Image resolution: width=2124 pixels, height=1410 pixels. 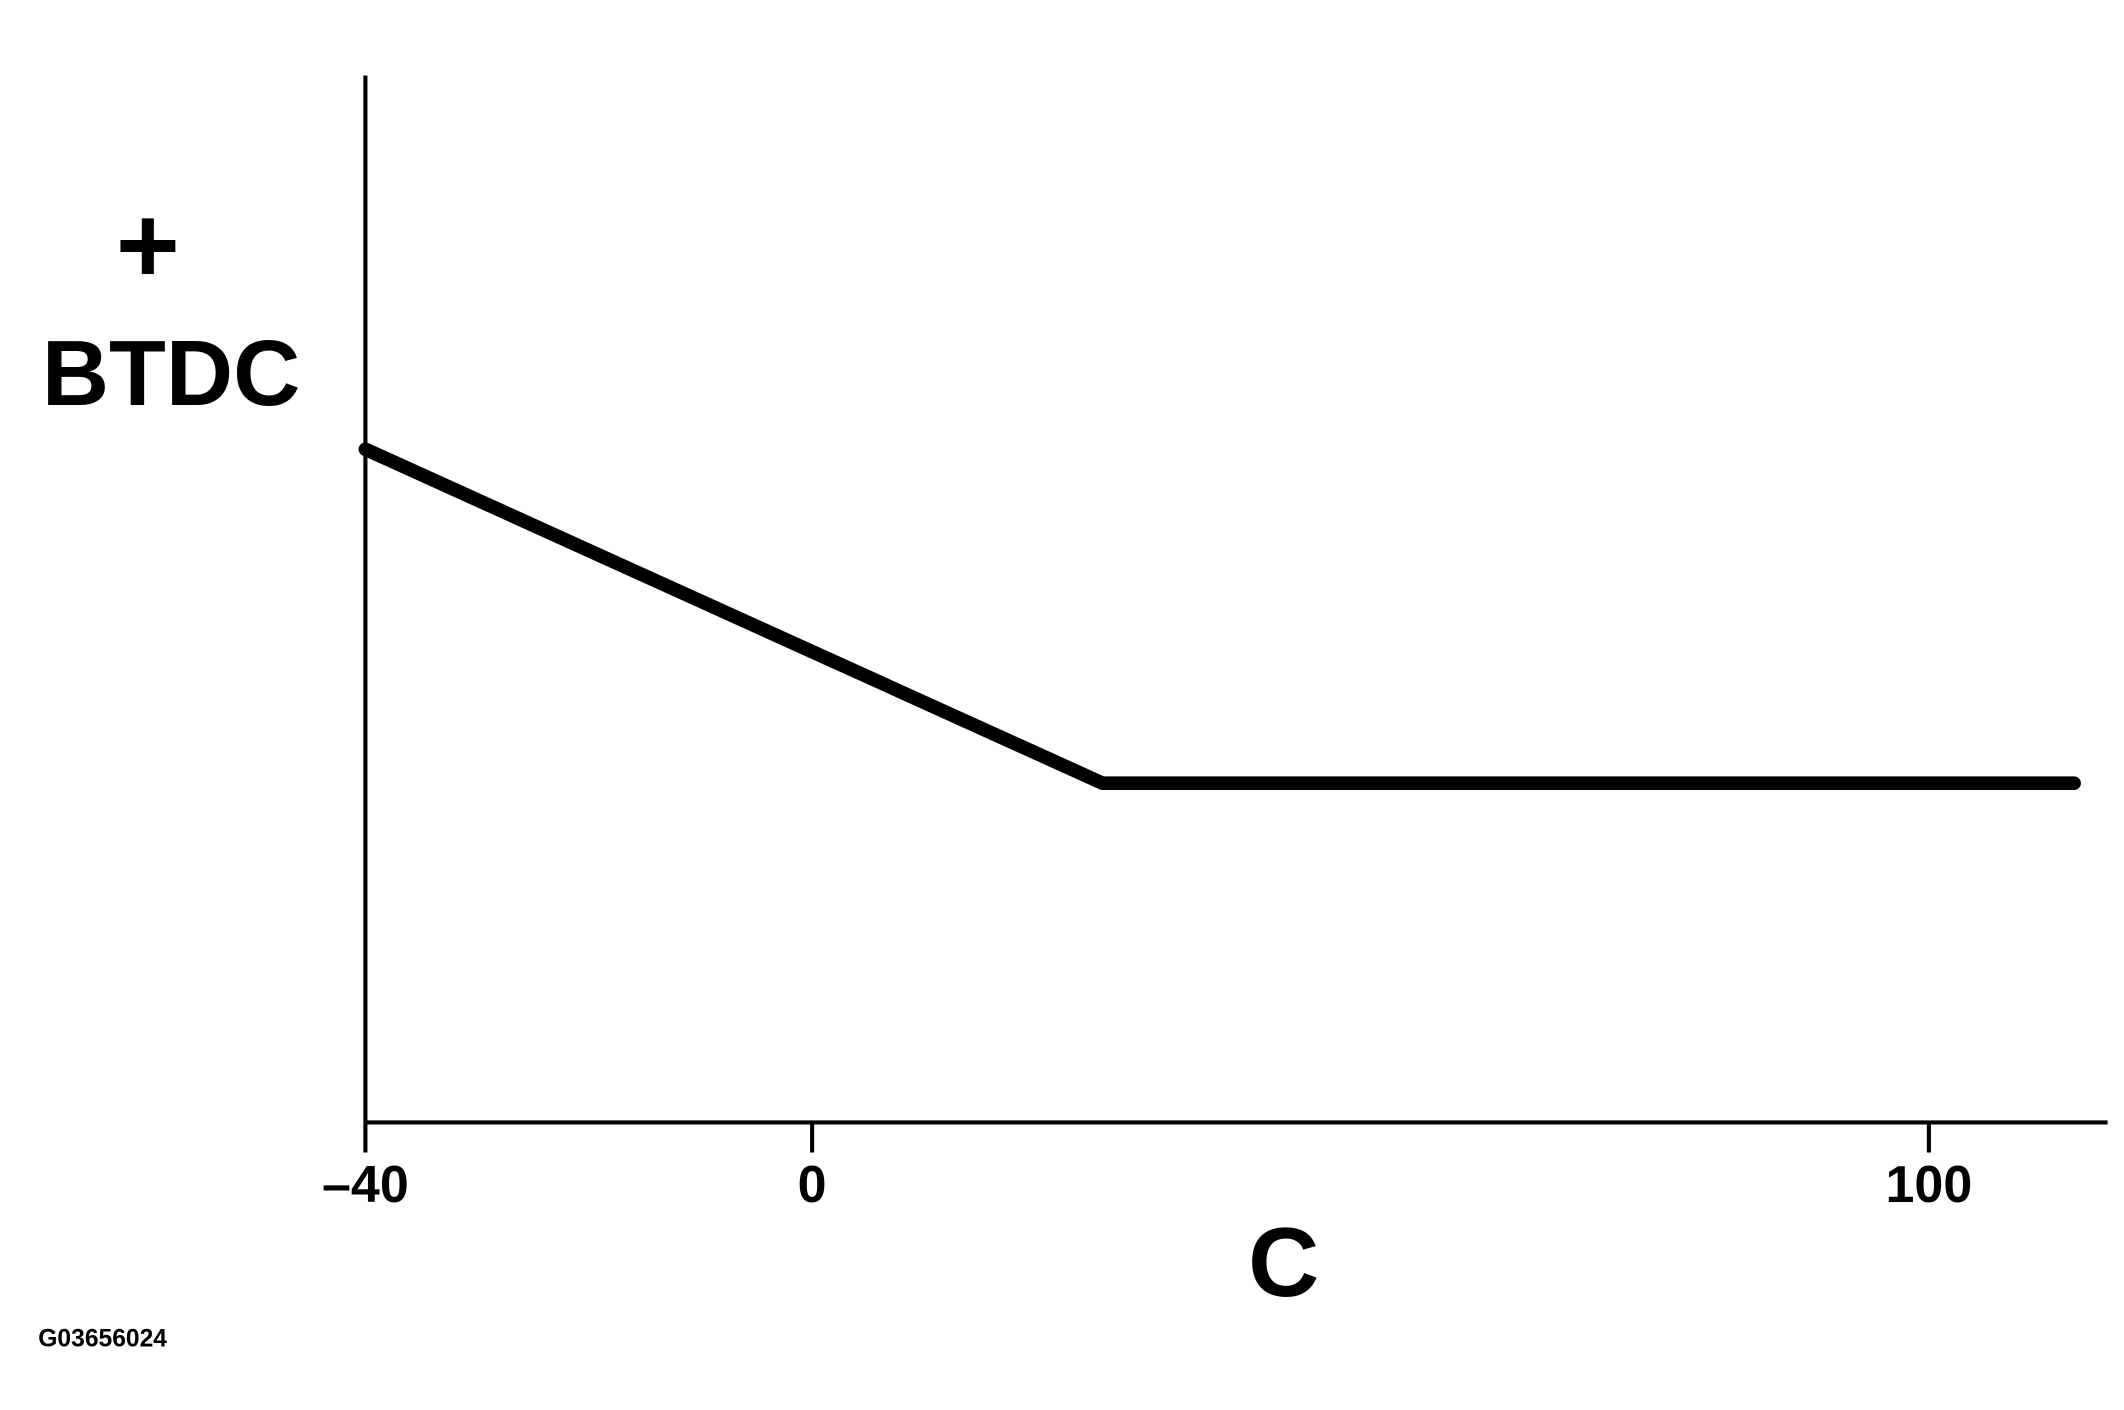 I want to click on x-axis-label: C, so click(x=1283, y=1262).